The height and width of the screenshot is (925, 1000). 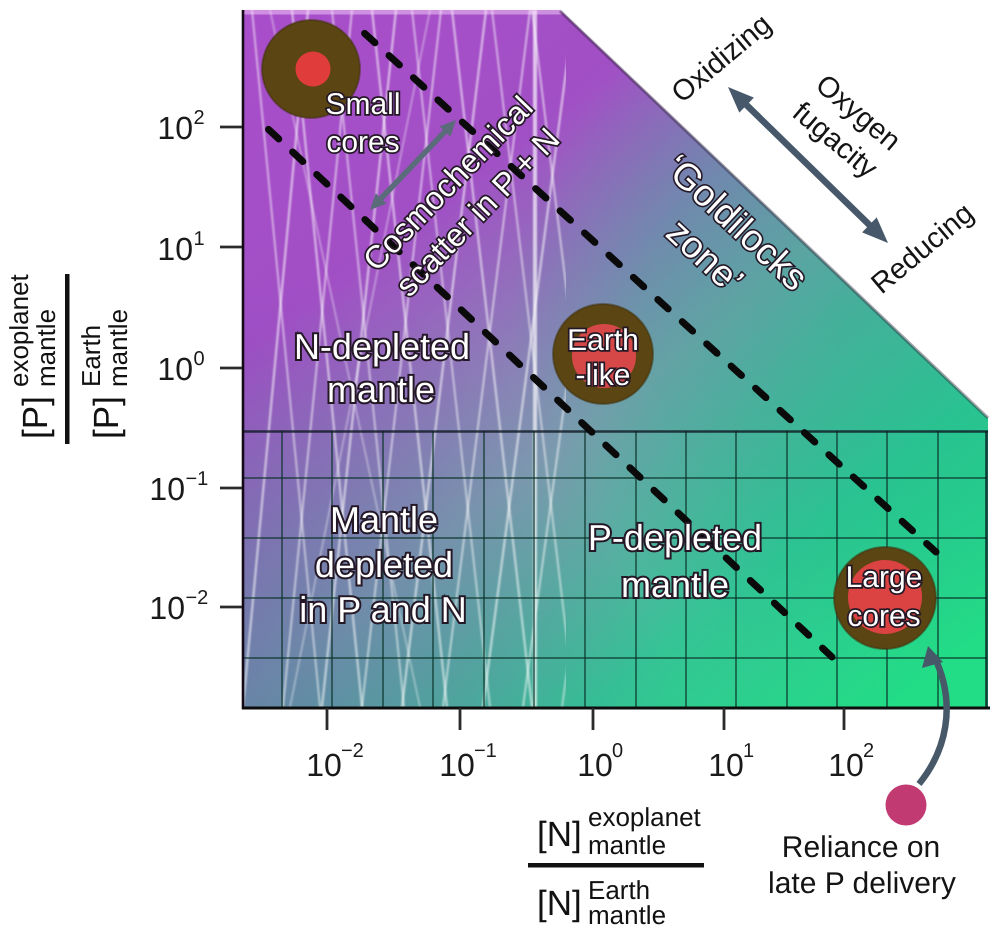 What do you see at coordinates (922, 248) in the screenshot?
I see `svg-text: Reducing` at bounding box center [922, 248].